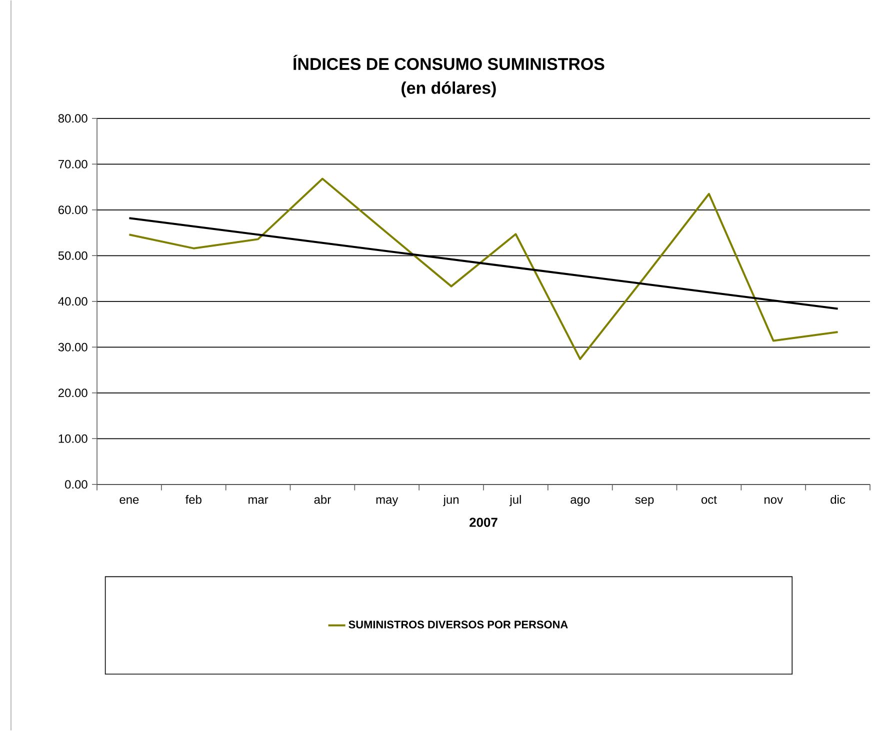 This screenshot has width=890, height=731. Describe the element at coordinates (73, 438) in the screenshot. I see `y-tick-label: 10.00` at that location.